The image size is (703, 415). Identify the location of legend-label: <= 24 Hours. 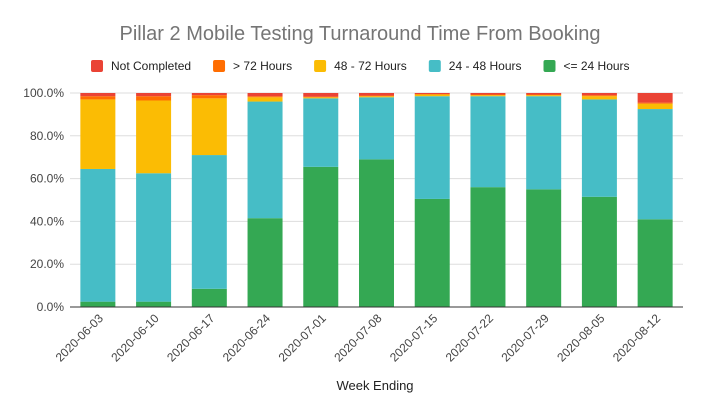
(597, 66).